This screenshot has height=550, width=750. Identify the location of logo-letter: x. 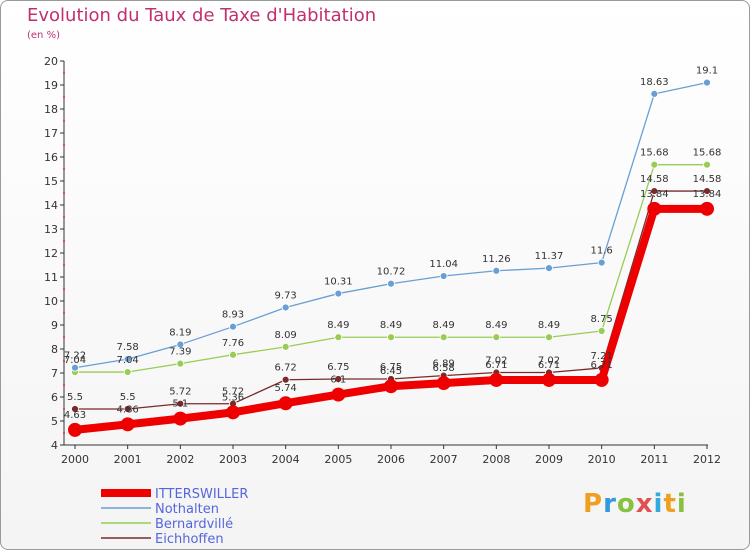
(644, 504).